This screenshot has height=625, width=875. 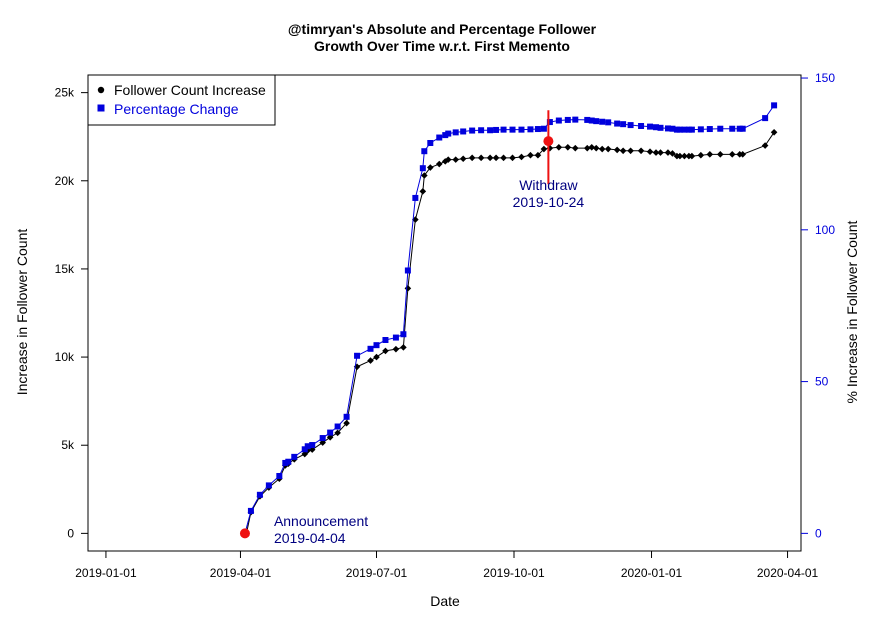 I want to click on legend-label-percent: Percentage Change, so click(x=176, y=109).